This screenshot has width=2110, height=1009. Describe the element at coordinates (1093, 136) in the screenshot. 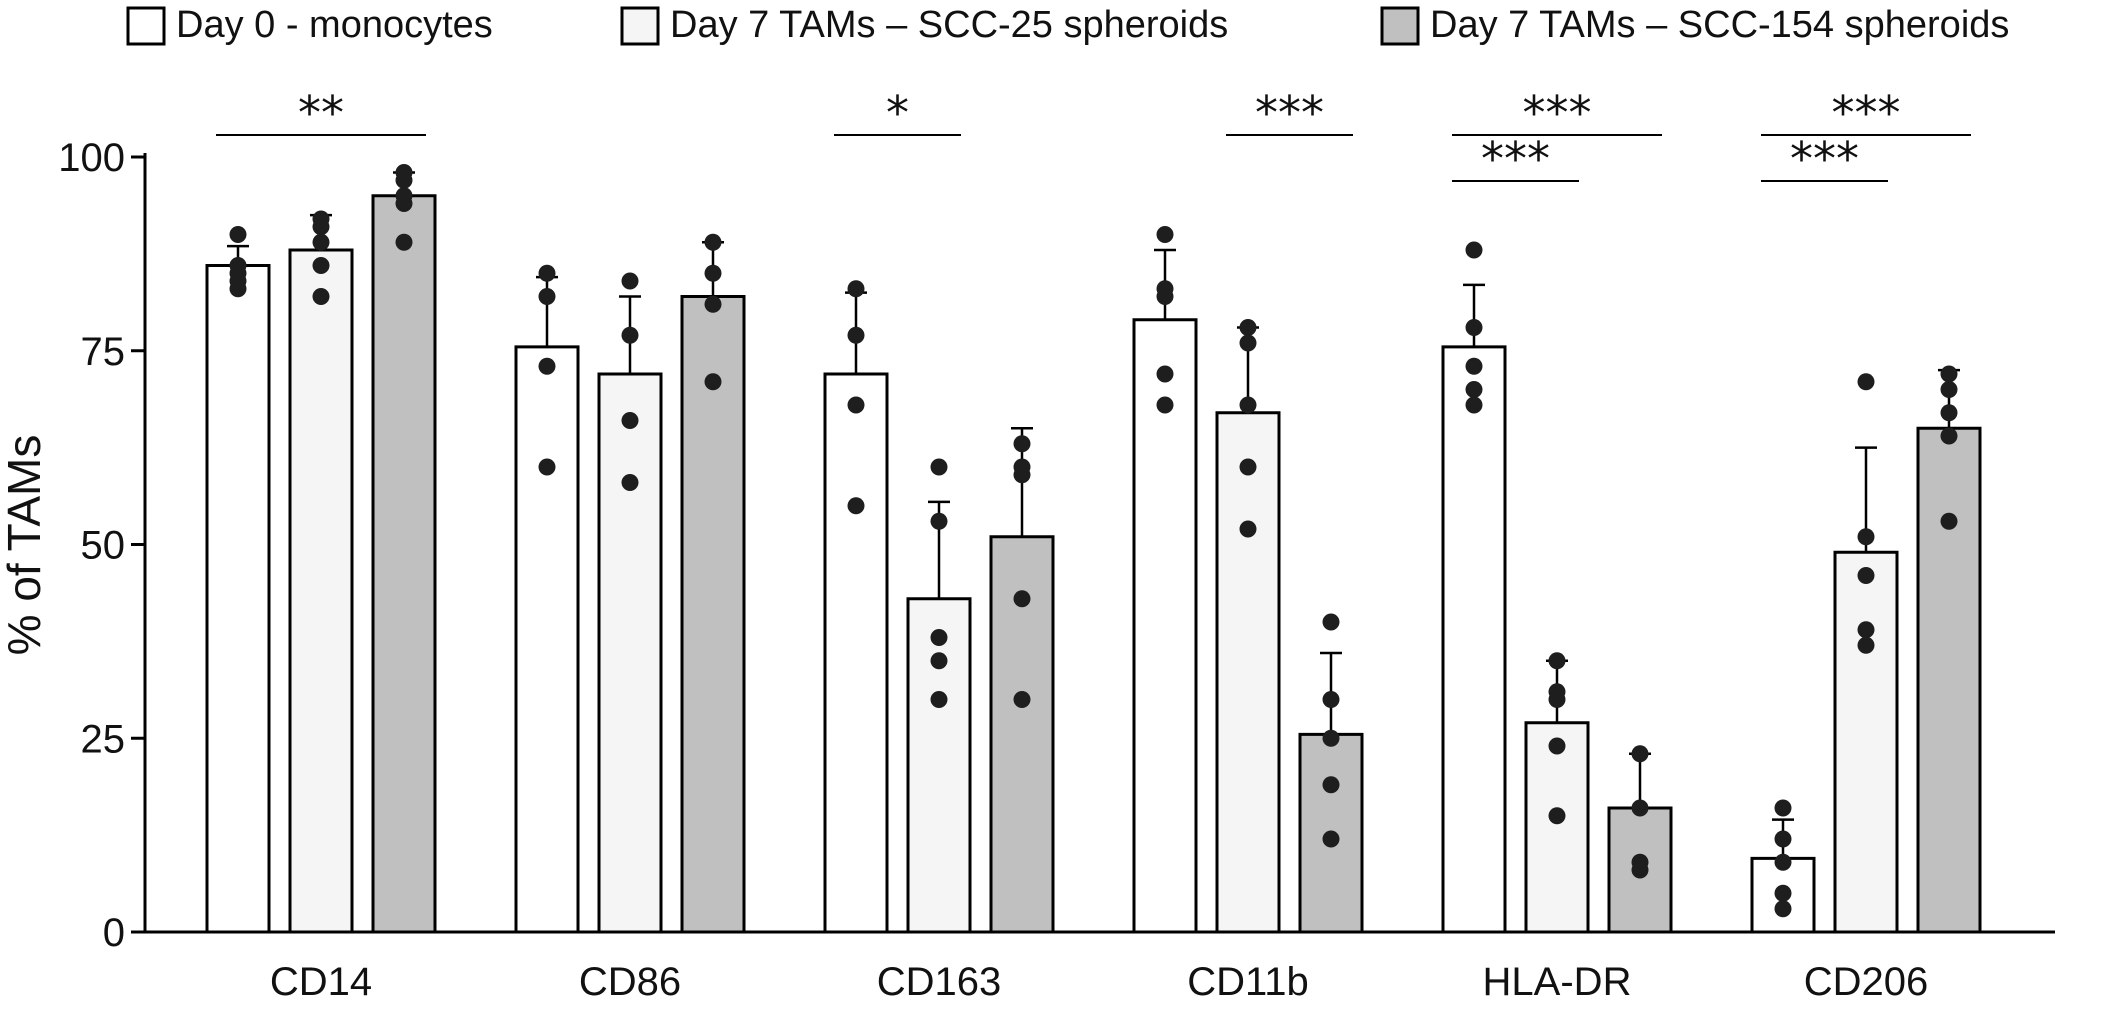

I see `significance-brackets: ** * *** ************` at that location.